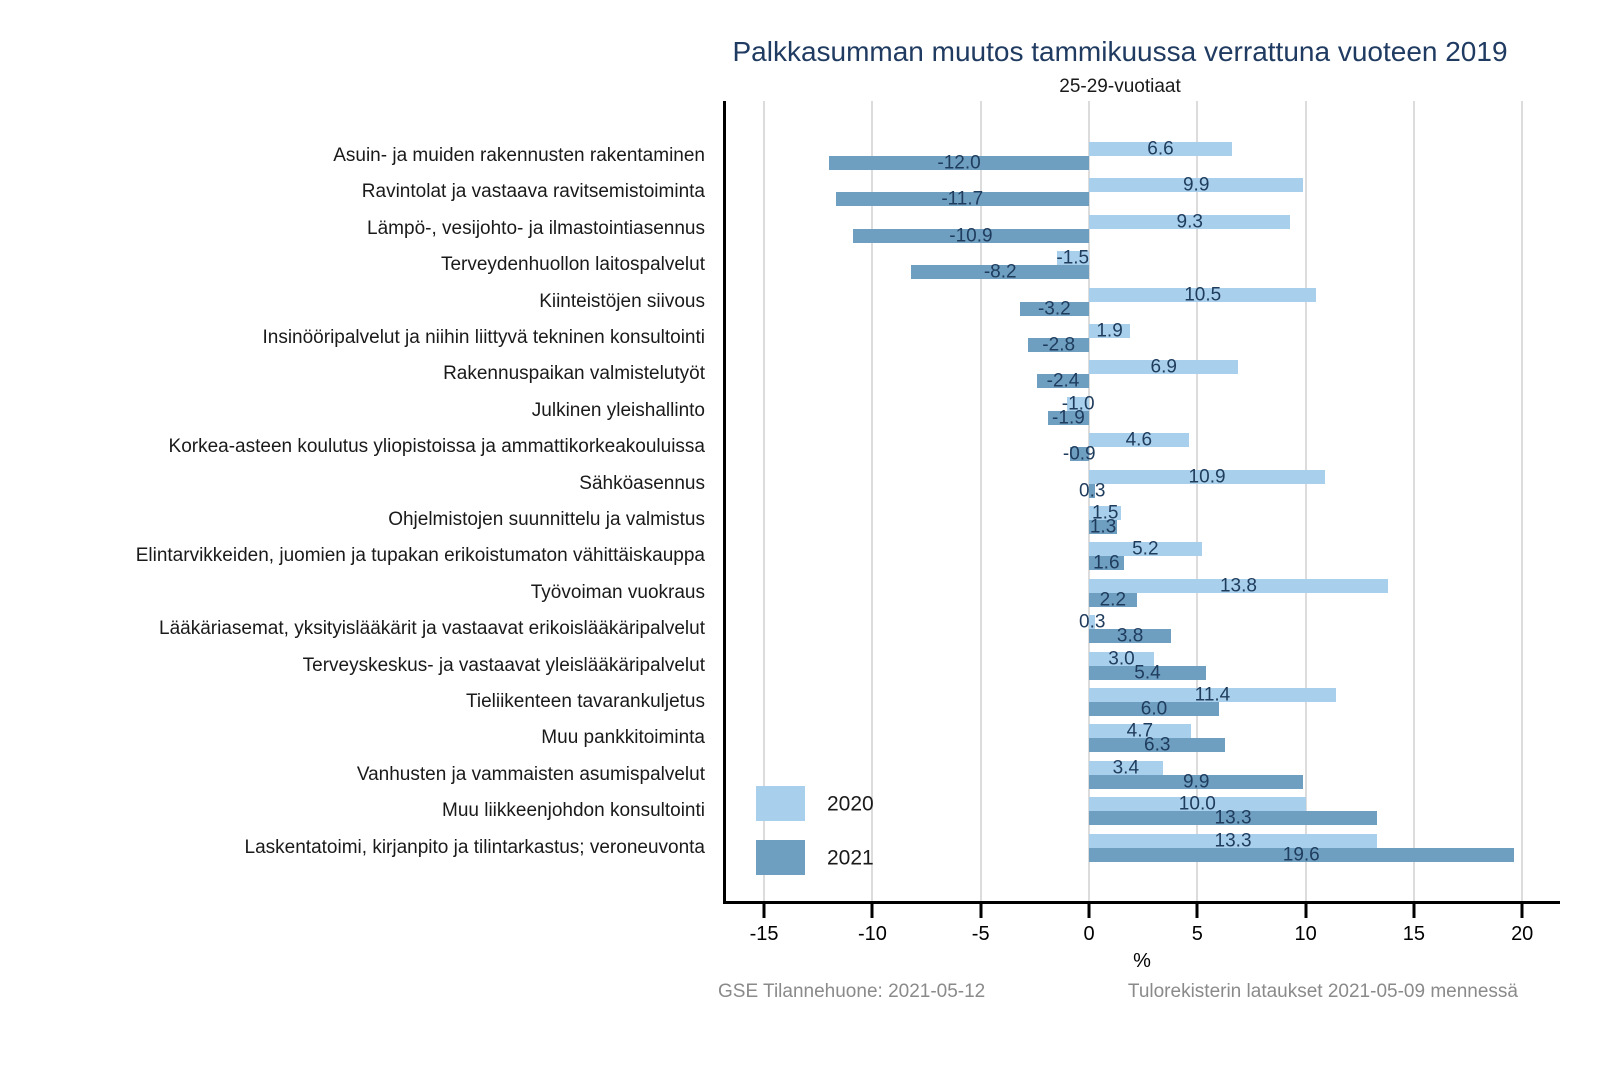 The width and height of the screenshot is (1600, 1067). Describe the element at coordinates (1197, 934) in the screenshot. I see `axis-tick-label: 5` at that location.